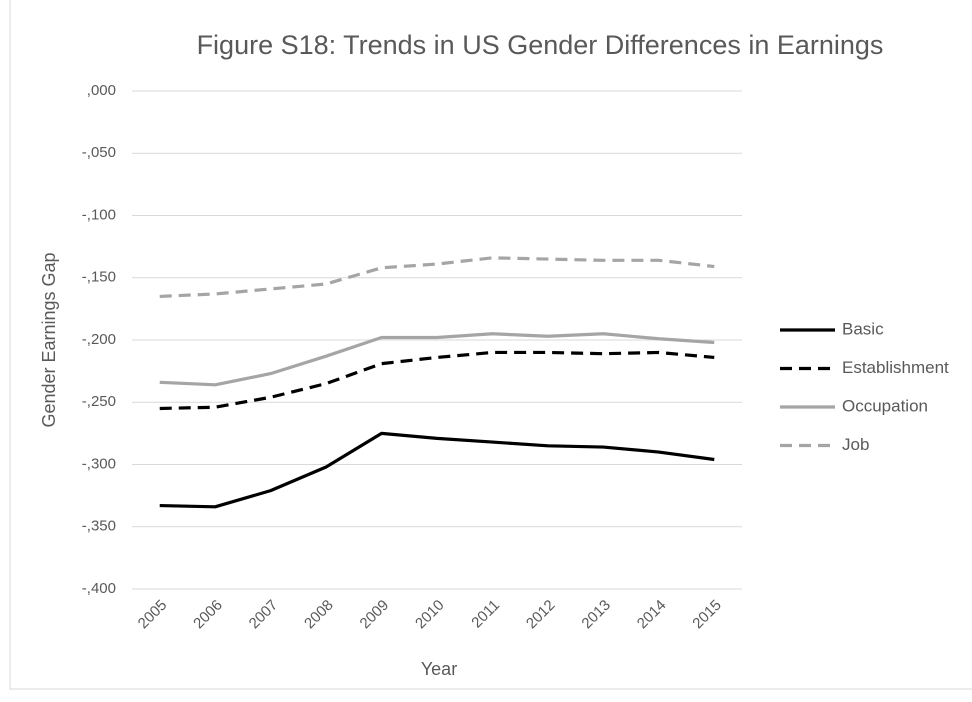 The height and width of the screenshot is (702, 972). I want to click on x-tick-label: 2015, so click(707, 615).